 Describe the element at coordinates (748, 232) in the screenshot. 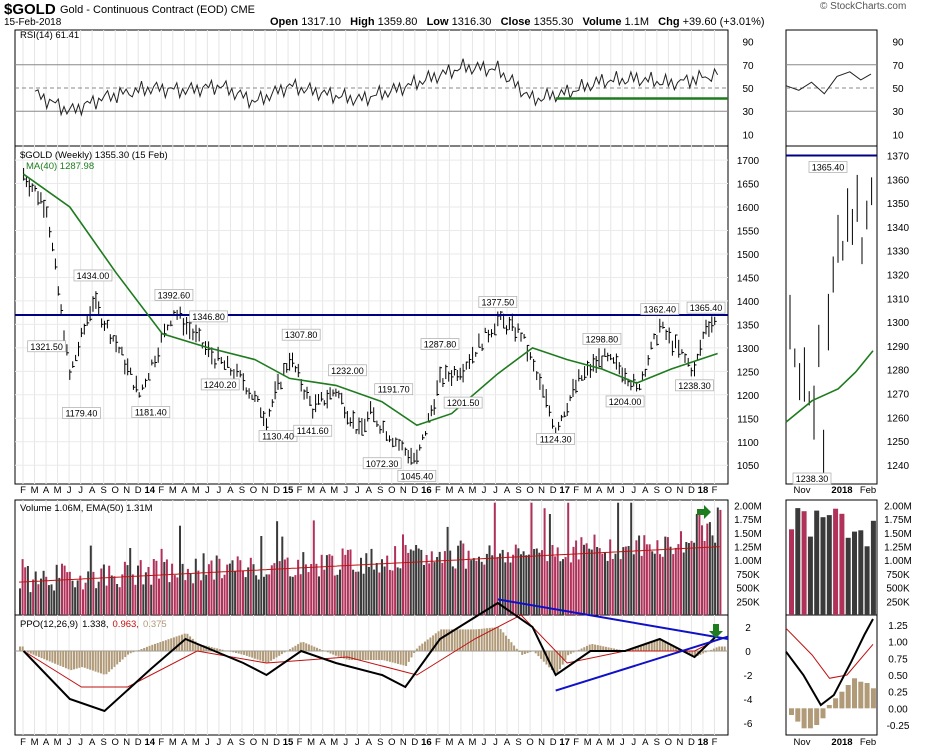

I see `price-tick-label: 1550` at that location.